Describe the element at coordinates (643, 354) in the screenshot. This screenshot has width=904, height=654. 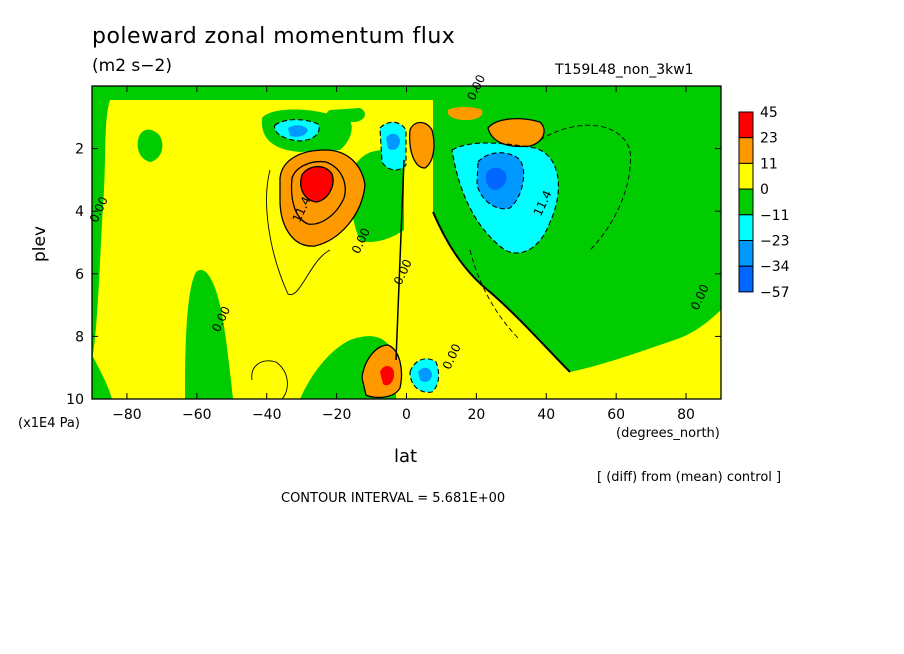
I see `yellow-region-nh-surface` at that location.